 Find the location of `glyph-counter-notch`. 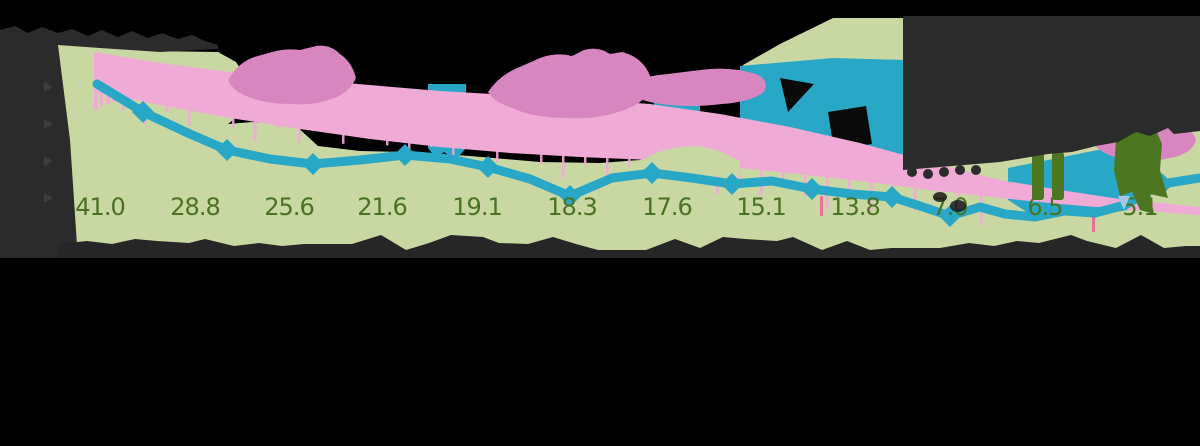

glyph-counter-notch is located at coordinates (797, 95).